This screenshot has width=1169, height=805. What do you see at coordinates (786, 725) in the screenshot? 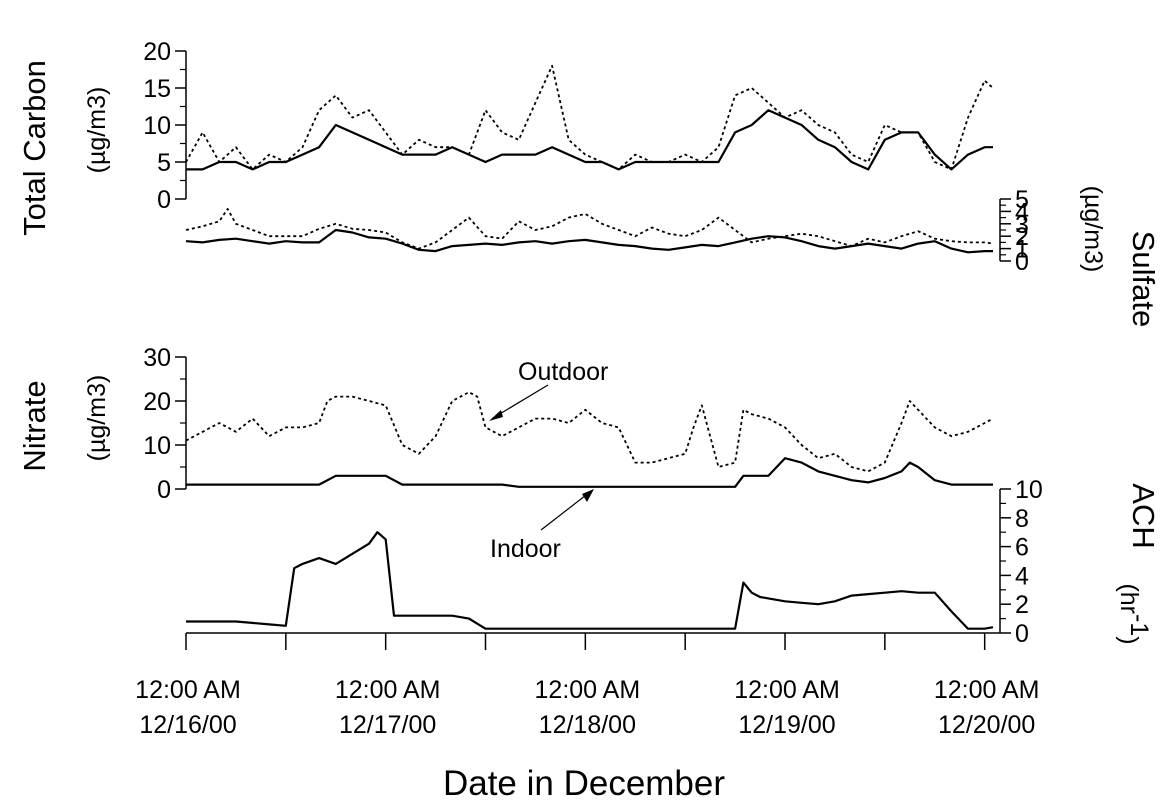
I see `x-tick-label-date: 12/19/00` at bounding box center [786, 725].